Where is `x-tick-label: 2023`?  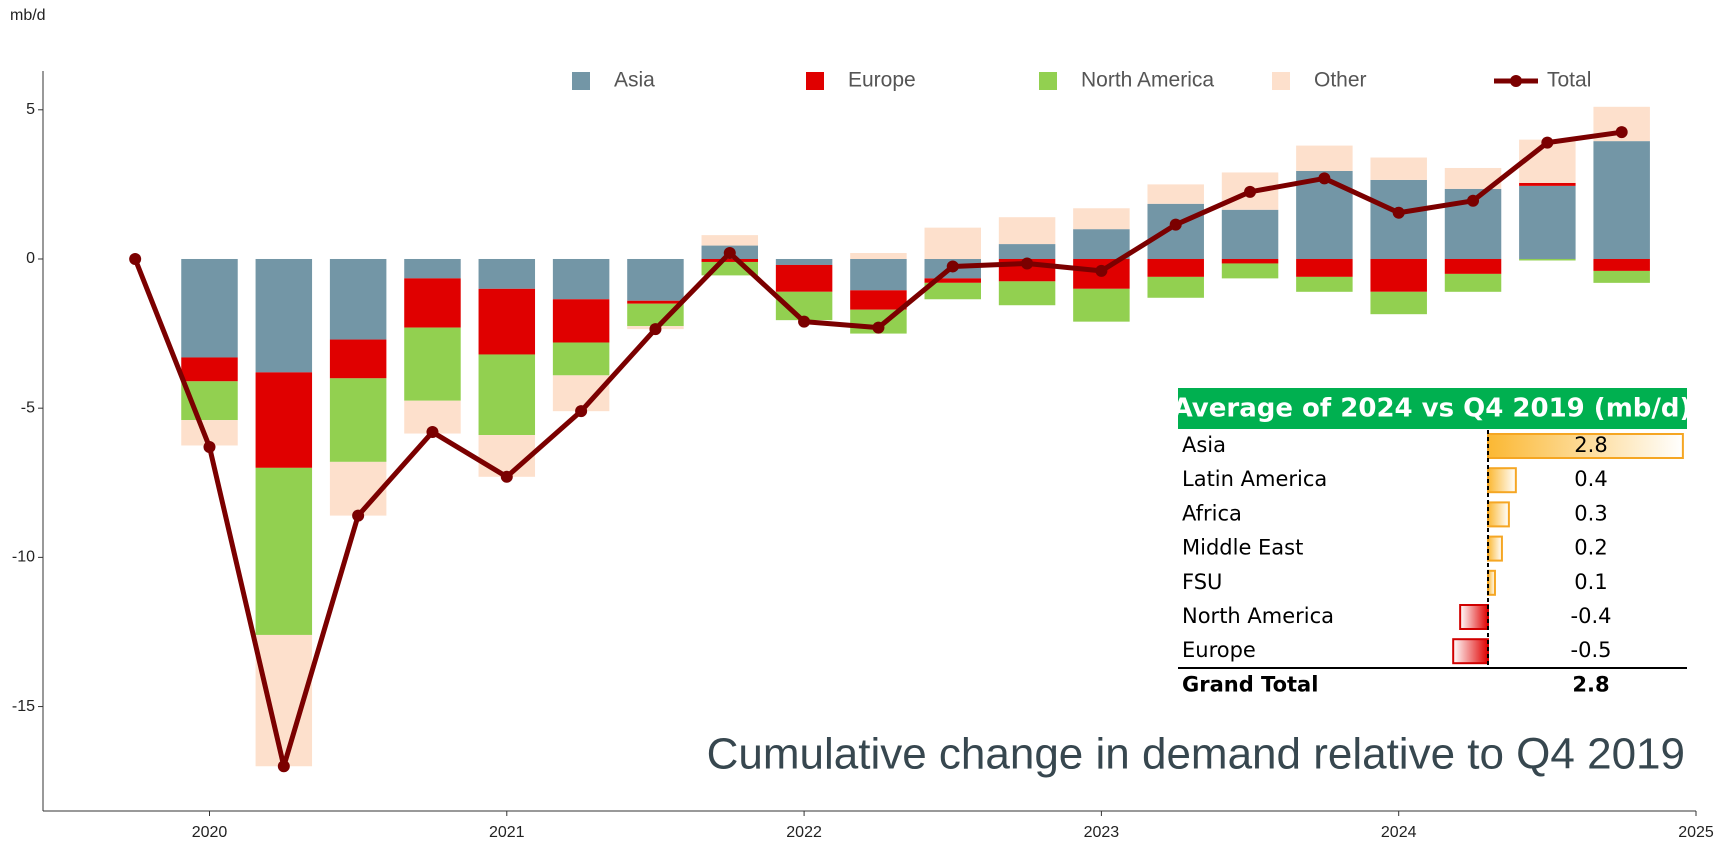 x-tick-label: 2023 is located at coordinates (1102, 832).